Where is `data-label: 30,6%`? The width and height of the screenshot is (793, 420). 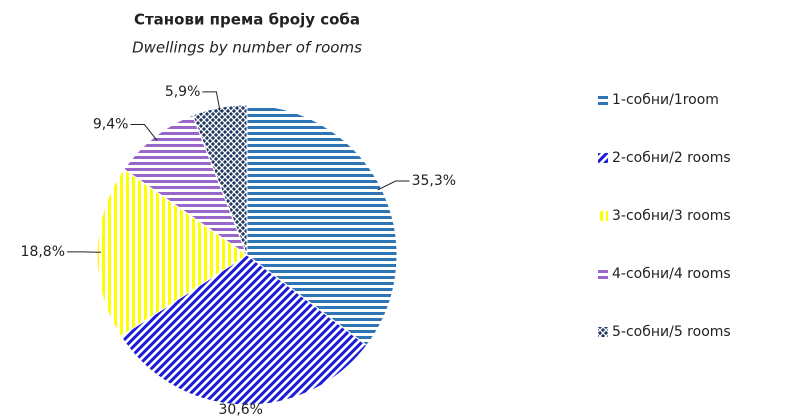 data-label: 30,6% is located at coordinates (241, 410).